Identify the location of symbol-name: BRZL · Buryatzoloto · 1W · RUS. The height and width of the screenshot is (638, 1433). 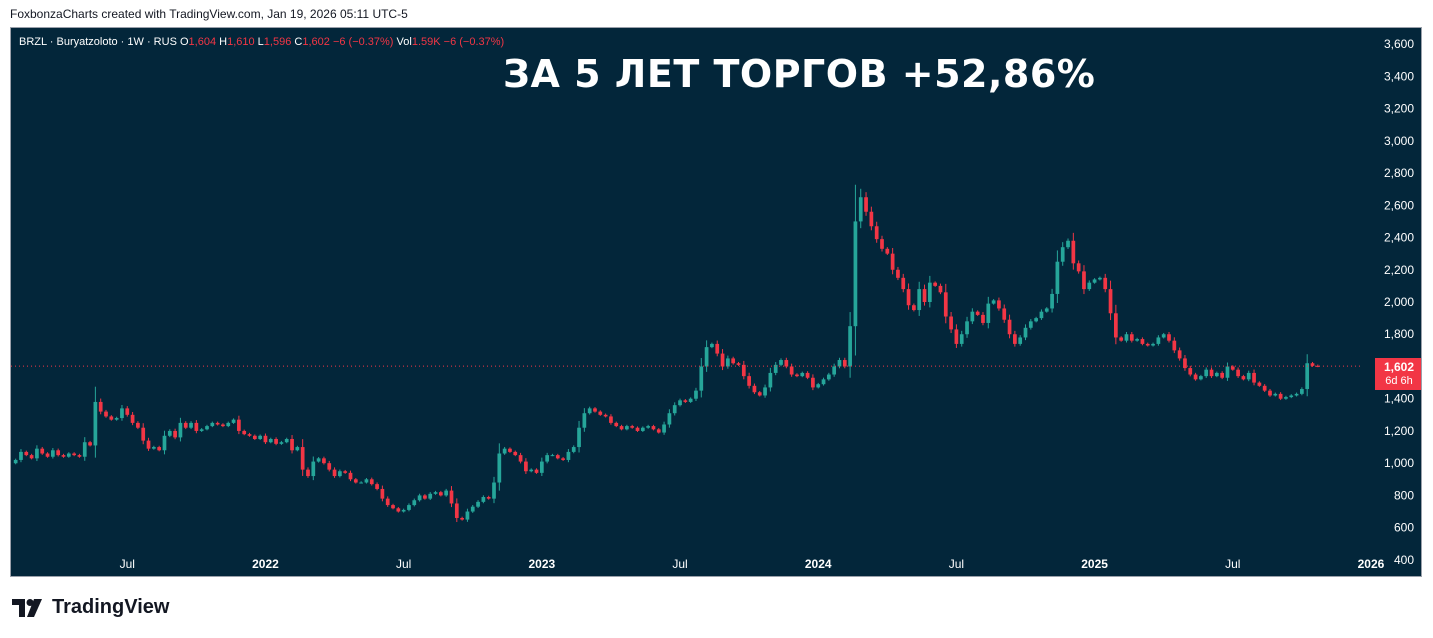
(98, 42).